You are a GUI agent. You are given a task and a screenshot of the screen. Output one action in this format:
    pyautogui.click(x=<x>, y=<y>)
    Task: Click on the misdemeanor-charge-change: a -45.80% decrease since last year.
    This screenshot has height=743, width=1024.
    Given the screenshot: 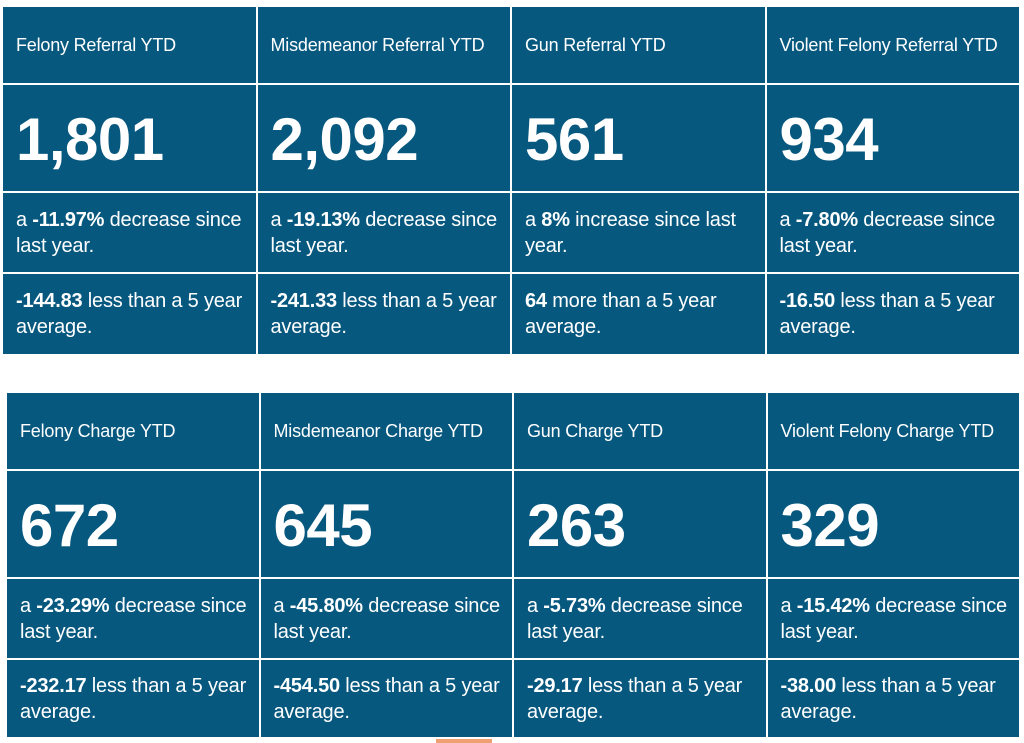 What is the action you would take?
    pyautogui.click(x=386, y=618)
    